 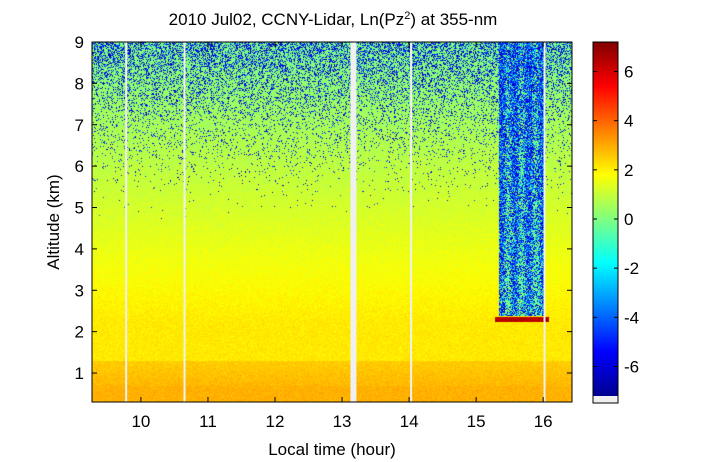 What do you see at coordinates (407, 16) in the screenshot?
I see `chart-title-superscript: 2` at bounding box center [407, 16].